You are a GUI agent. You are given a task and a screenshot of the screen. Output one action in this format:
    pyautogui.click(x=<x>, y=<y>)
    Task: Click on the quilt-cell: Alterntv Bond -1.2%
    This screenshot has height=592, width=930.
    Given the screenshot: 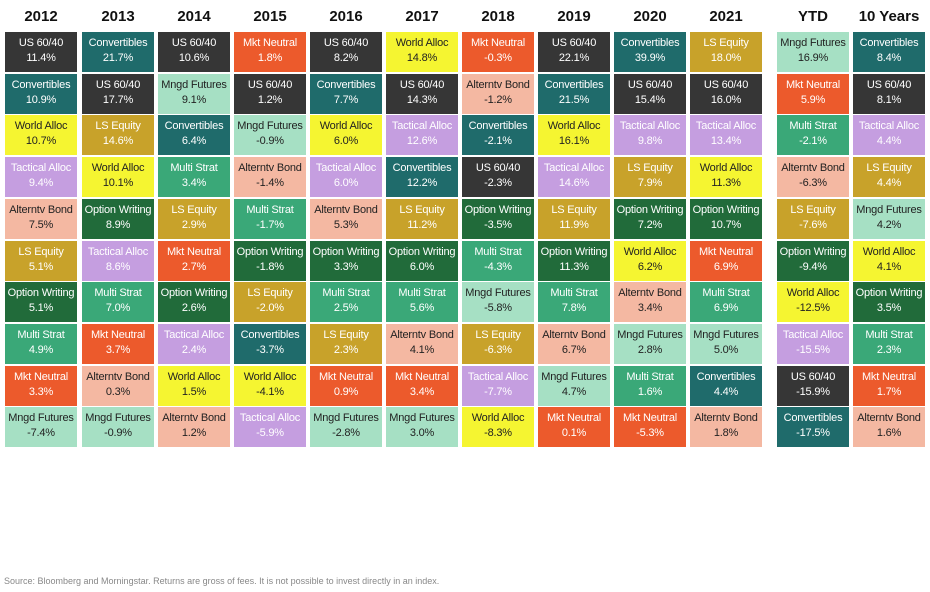 What is the action you would take?
    pyautogui.click(x=498, y=93)
    